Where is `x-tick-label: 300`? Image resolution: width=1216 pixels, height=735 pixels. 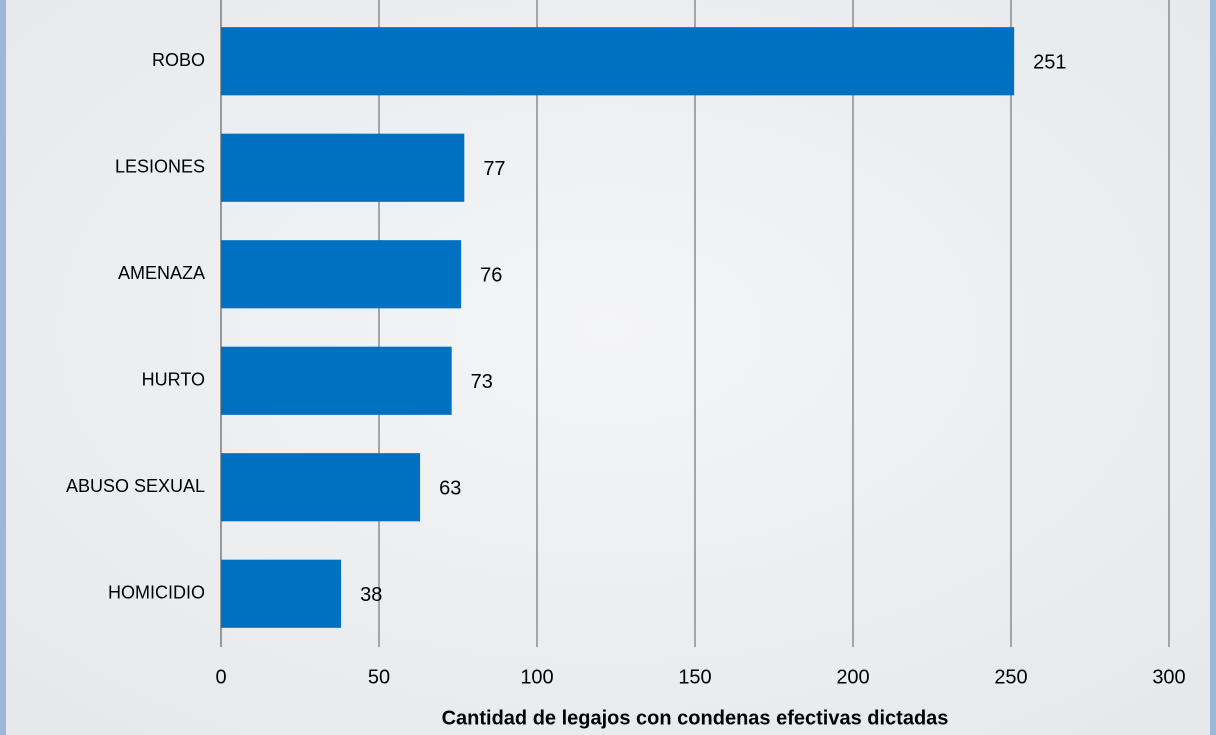
x-tick-label: 300 is located at coordinates (1168, 677).